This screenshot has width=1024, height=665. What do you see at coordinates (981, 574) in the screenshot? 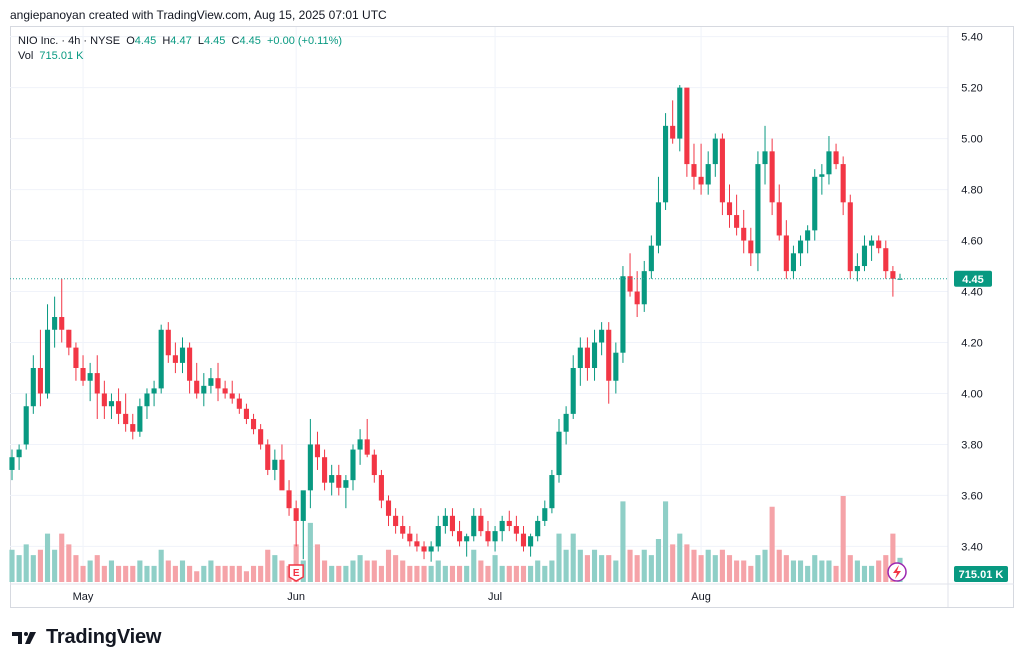
I see `last-volume-tag: 715.01 K` at bounding box center [981, 574].